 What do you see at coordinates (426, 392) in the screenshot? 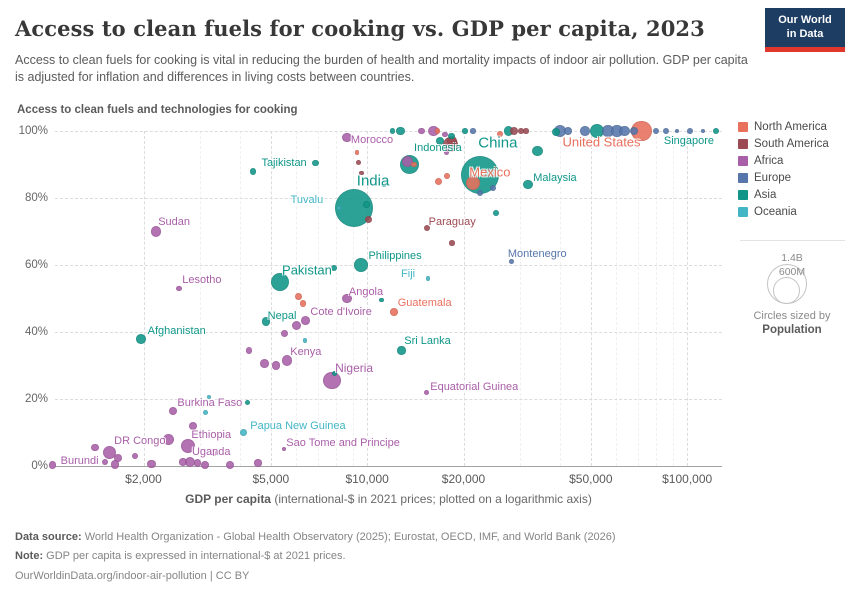
I see `data-point-equatorial-guinea` at bounding box center [426, 392].